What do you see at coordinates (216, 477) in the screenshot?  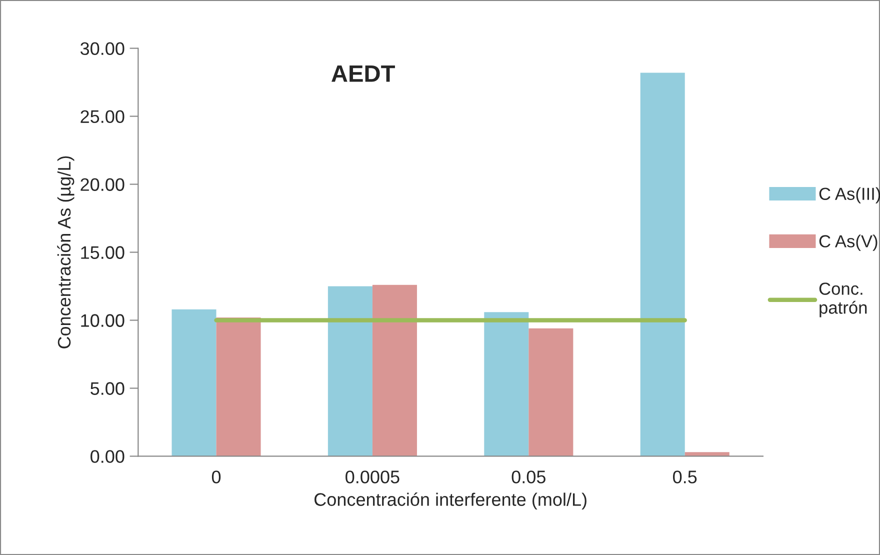 I see `x-tick-label: 0` at bounding box center [216, 477].